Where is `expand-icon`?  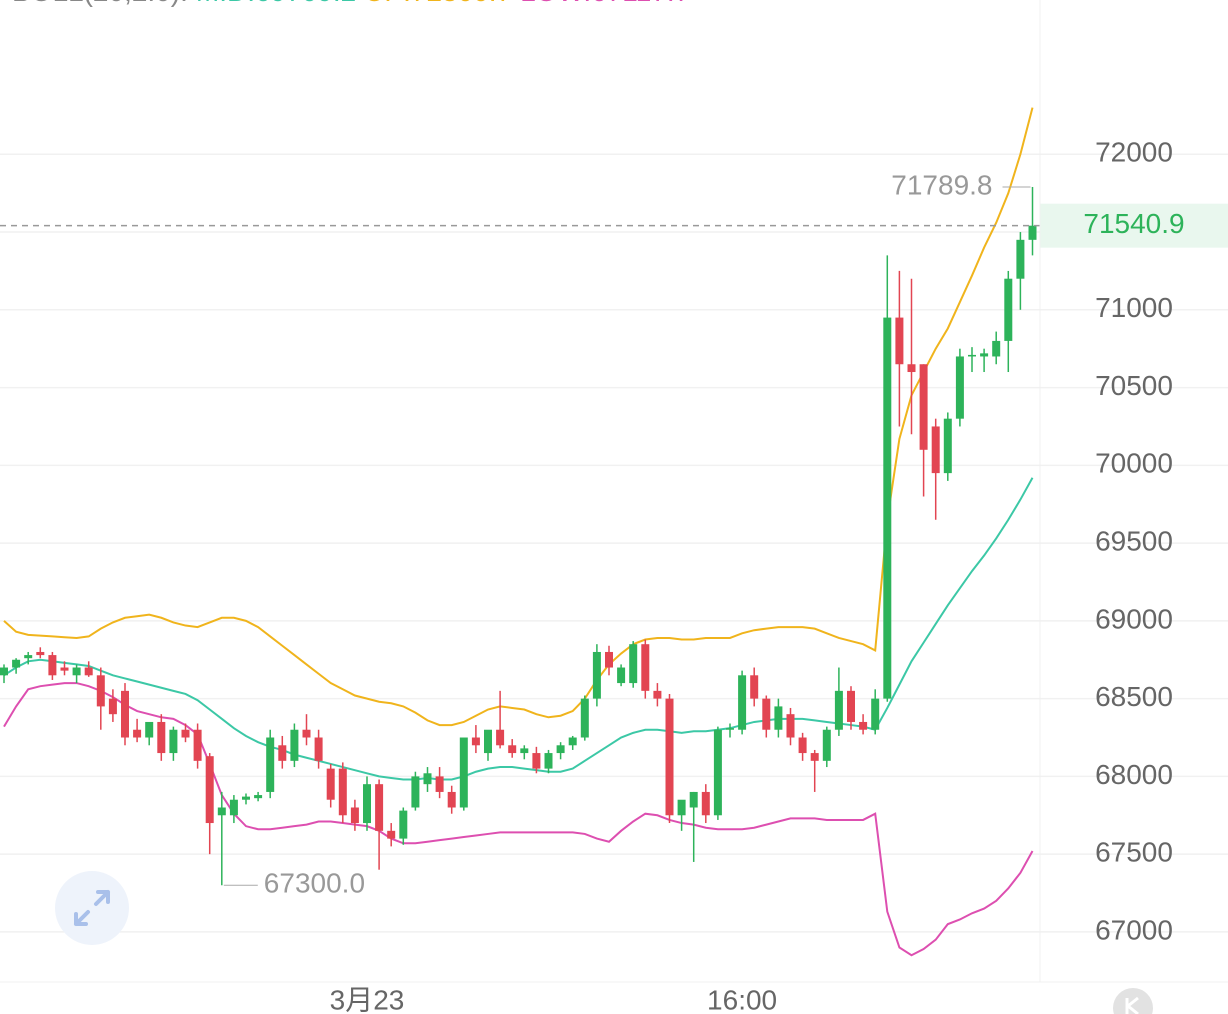 expand-icon is located at coordinates (92, 908).